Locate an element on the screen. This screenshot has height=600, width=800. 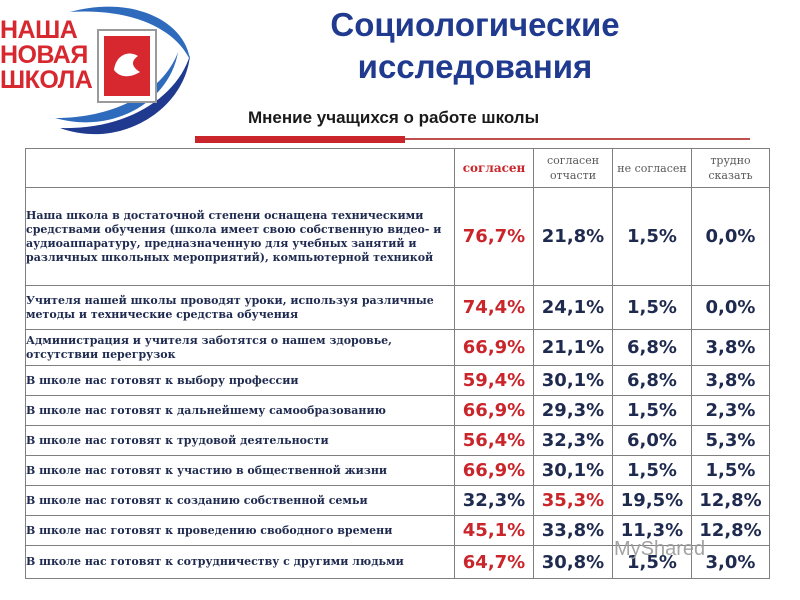
subtitle-underline is located at coordinates (472, 139).